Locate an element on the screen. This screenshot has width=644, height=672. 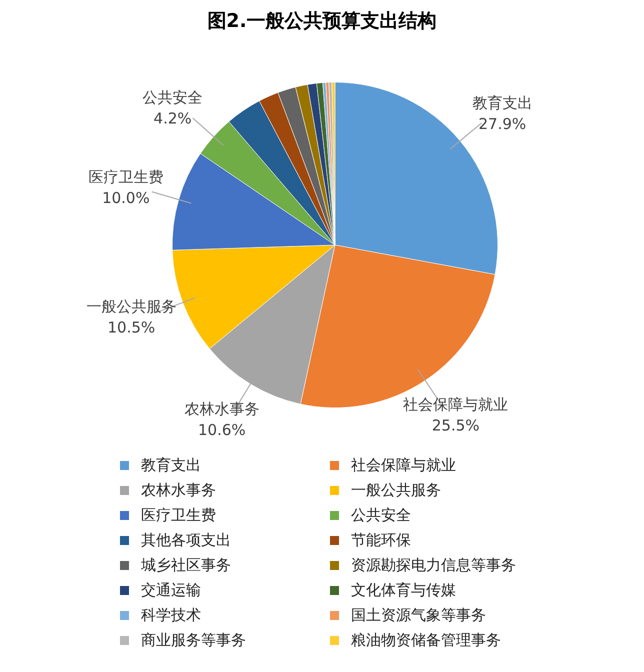
slice-label: 教育支出 is located at coordinates (502, 103).